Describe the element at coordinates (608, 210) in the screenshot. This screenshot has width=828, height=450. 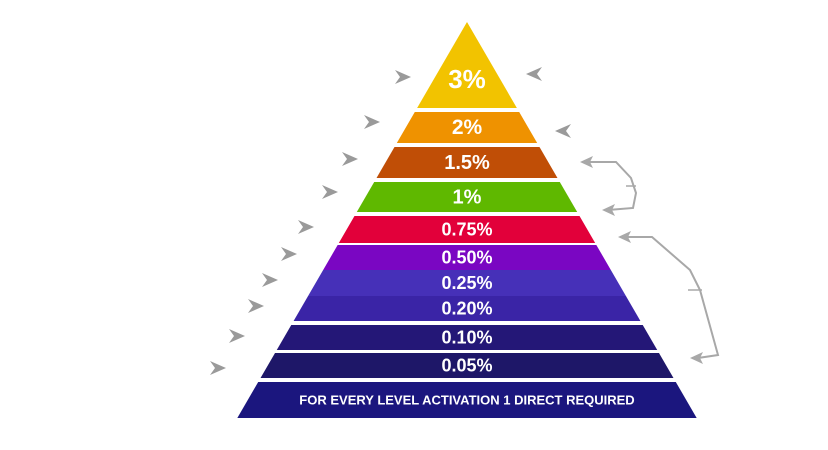
I see `bracket-arrow-icon-1b` at that location.